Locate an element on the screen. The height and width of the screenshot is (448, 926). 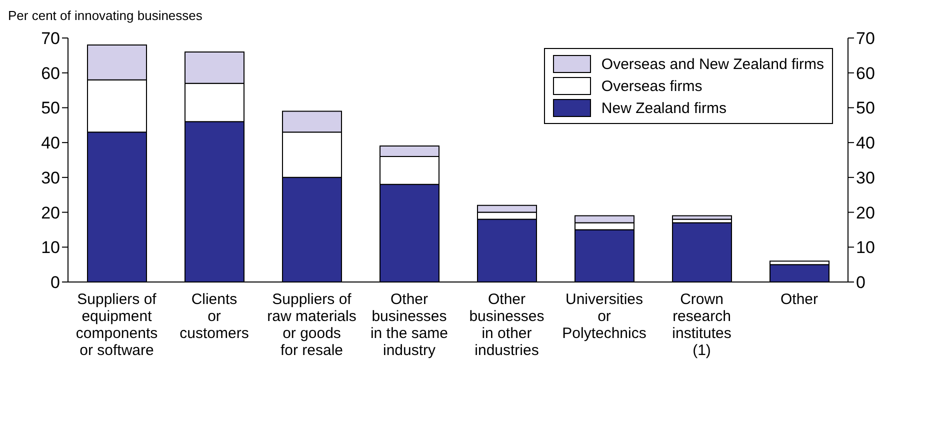
y-tick-label: 20 is located at coordinates (50, 212).